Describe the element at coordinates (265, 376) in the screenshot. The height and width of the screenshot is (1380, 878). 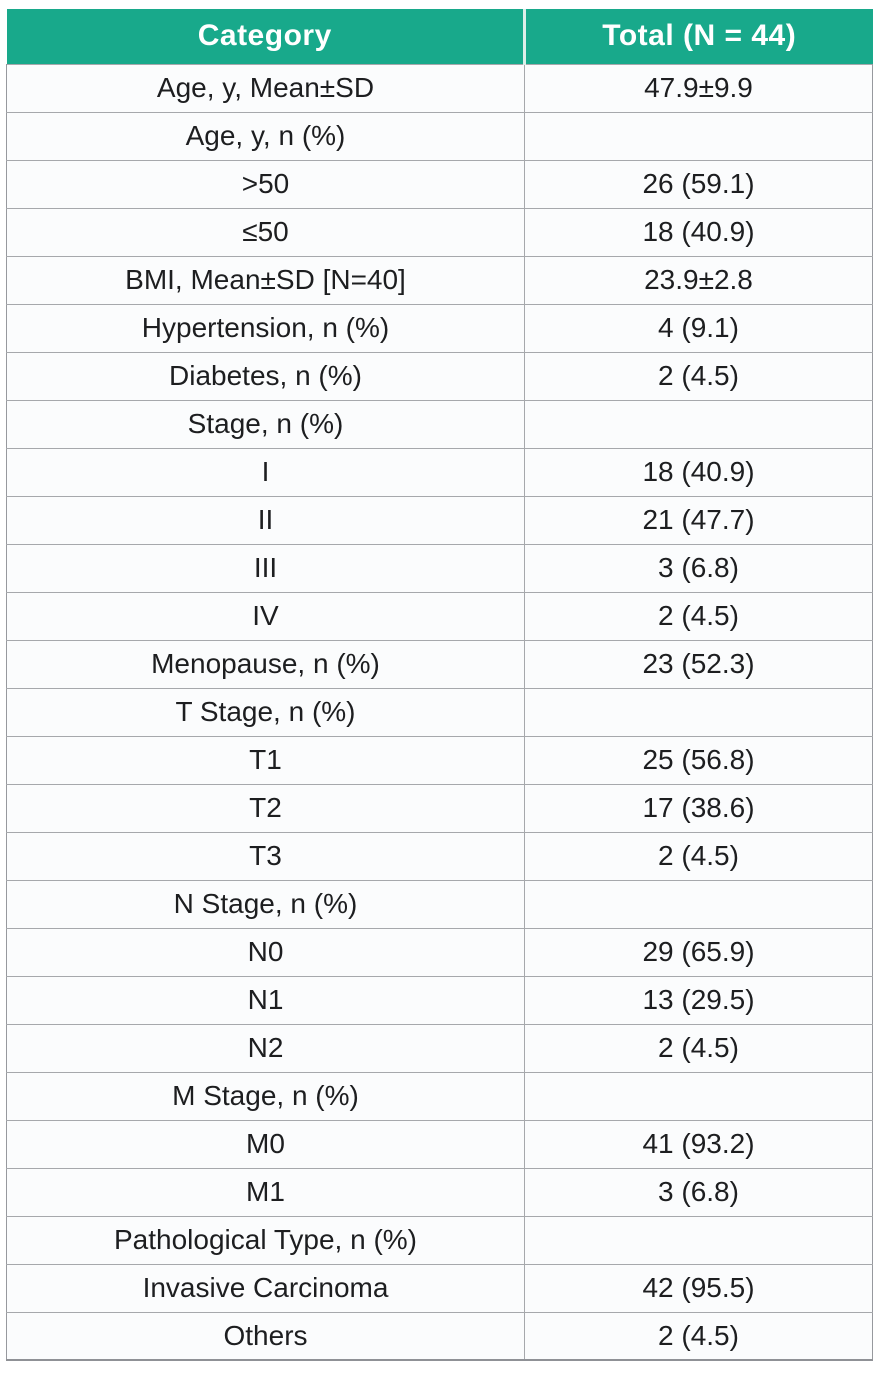
I see `category-cell: Diabetes, n (%)` at that location.